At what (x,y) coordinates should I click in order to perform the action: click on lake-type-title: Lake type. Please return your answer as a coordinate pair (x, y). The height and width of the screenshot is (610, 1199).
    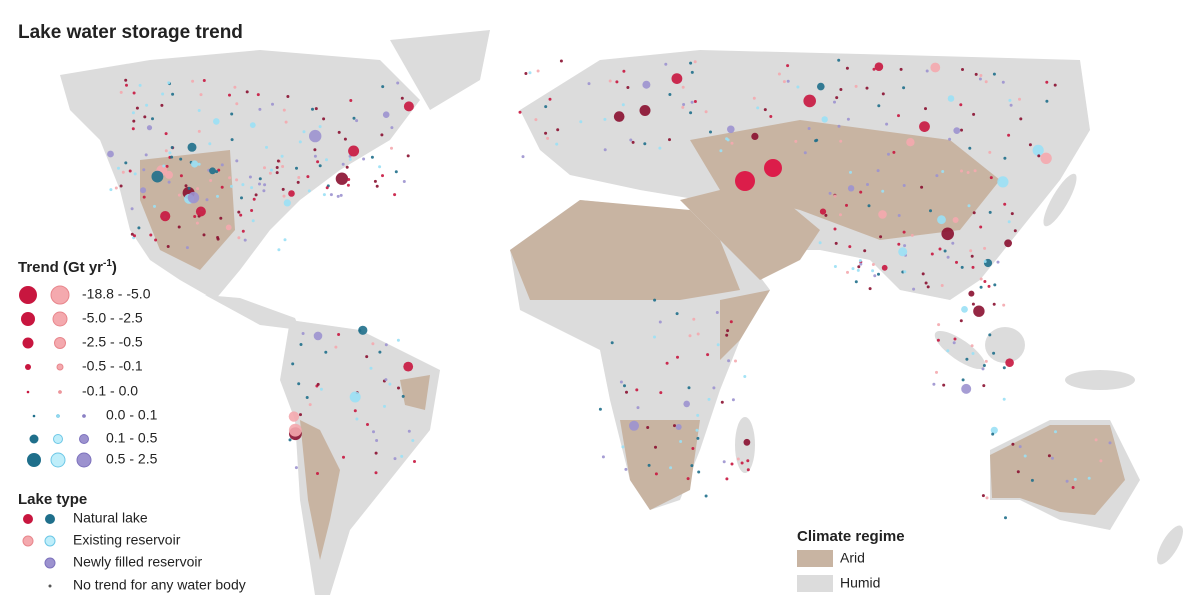
    Looking at the image, I should click on (52, 499).